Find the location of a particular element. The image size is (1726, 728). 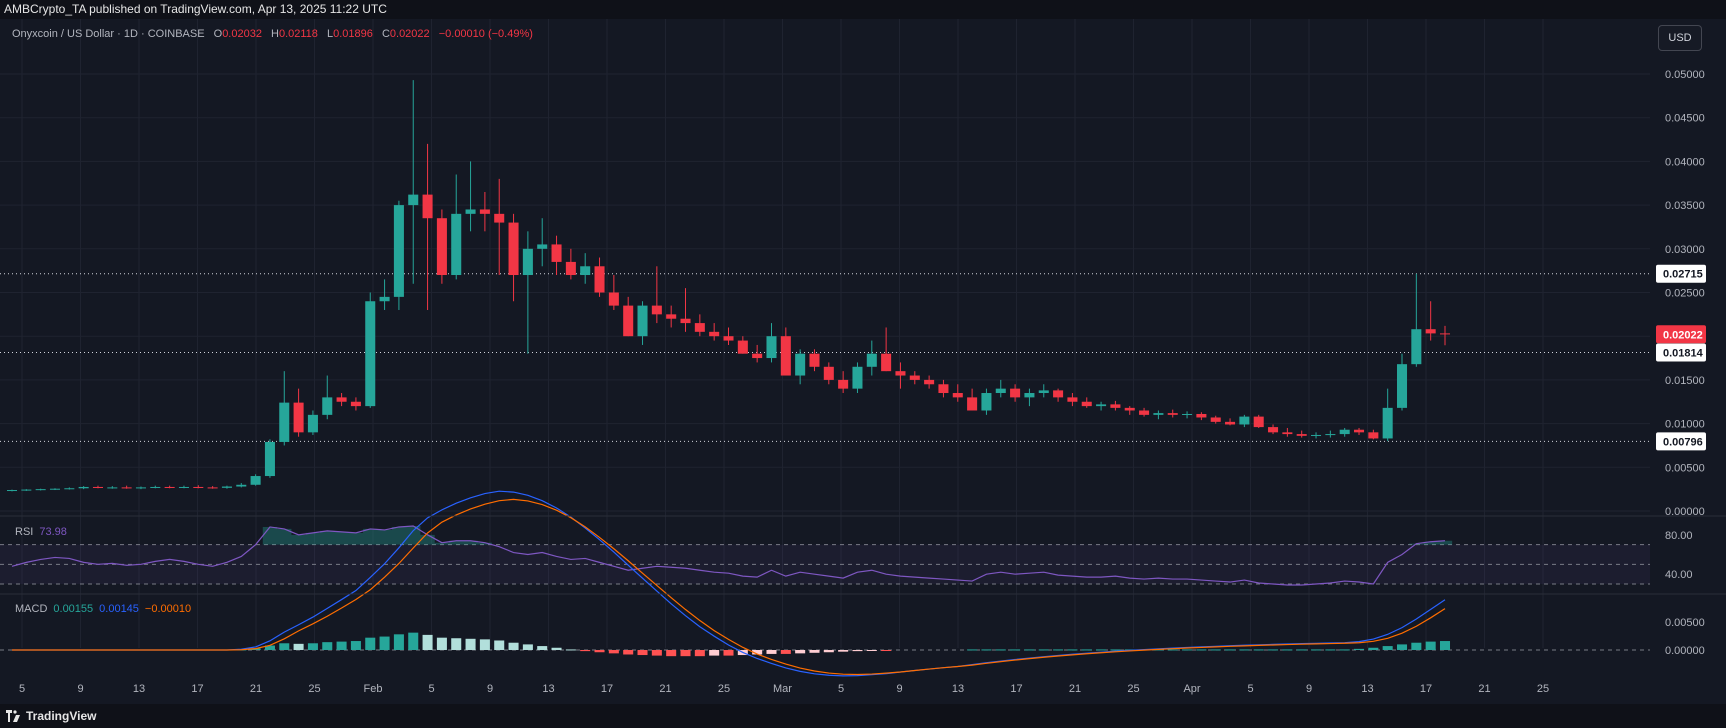

footer-brand: TradingView is located at coordinates (61, 716).